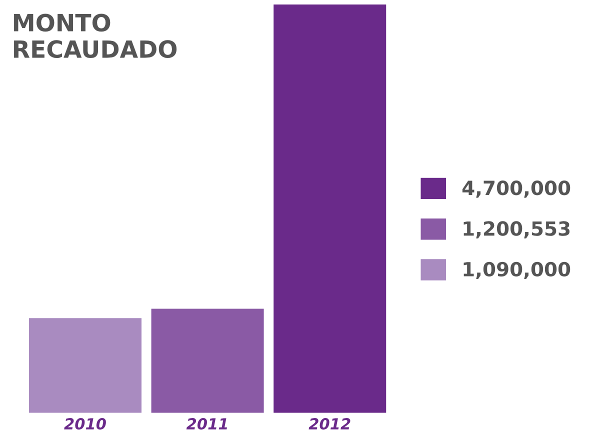 Image resolution: width=593 pixels, height=444 pixels. I want to click on legend-label: 1,090,000, so click(517, 271).